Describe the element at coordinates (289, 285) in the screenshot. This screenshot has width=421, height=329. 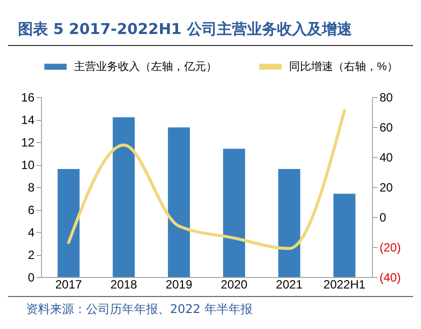
I see `x-tick-label: 2021` at that location.